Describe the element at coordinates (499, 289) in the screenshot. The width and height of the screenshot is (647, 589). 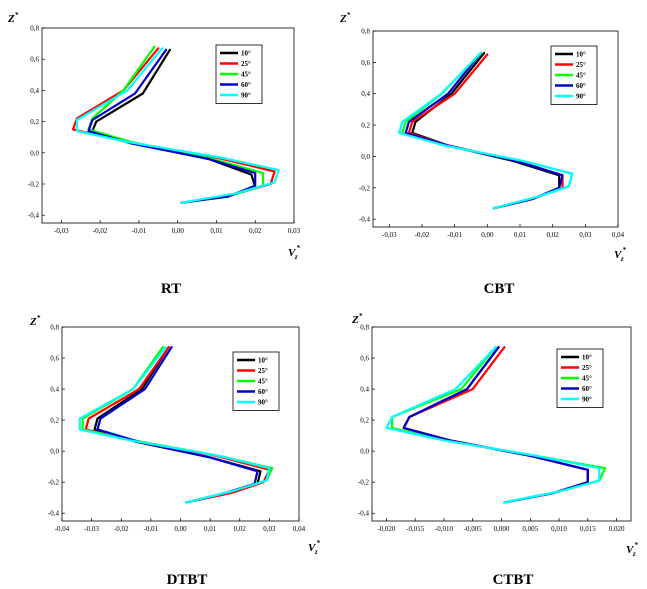
I see `panel-caption: CBT` at that location.